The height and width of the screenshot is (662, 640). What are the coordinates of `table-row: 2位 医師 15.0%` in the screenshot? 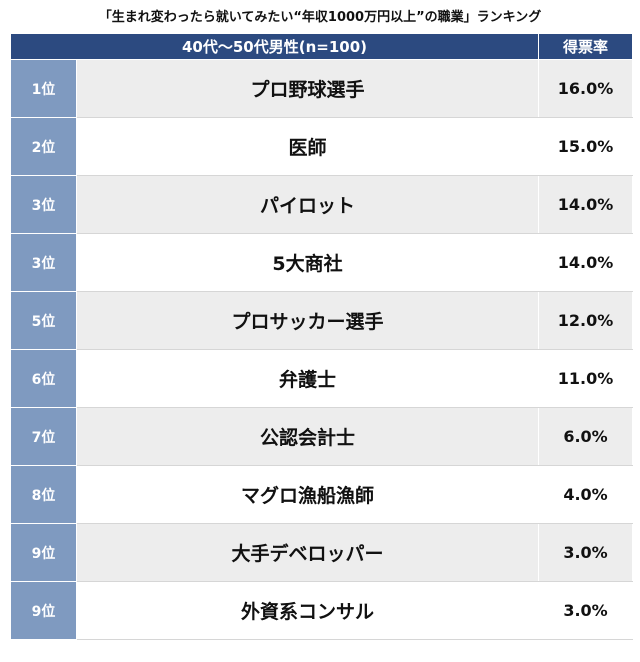 It's located at (321, 146).